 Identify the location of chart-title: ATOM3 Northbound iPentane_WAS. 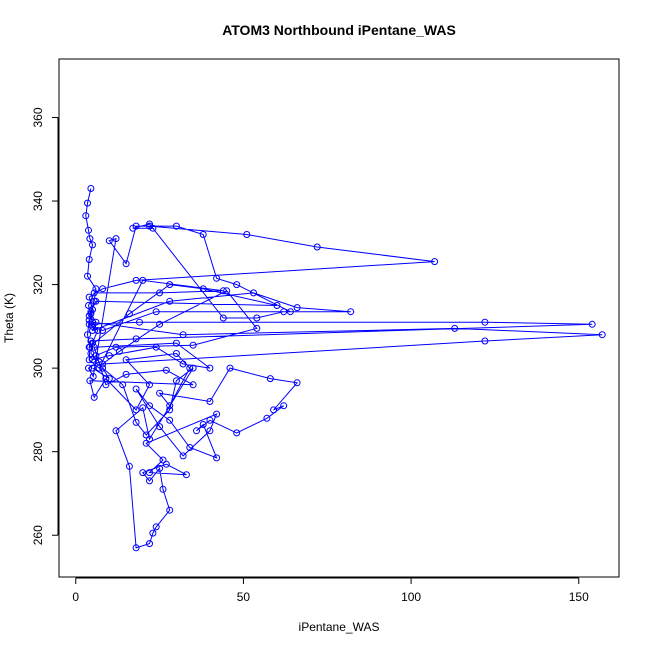
(339, 30).